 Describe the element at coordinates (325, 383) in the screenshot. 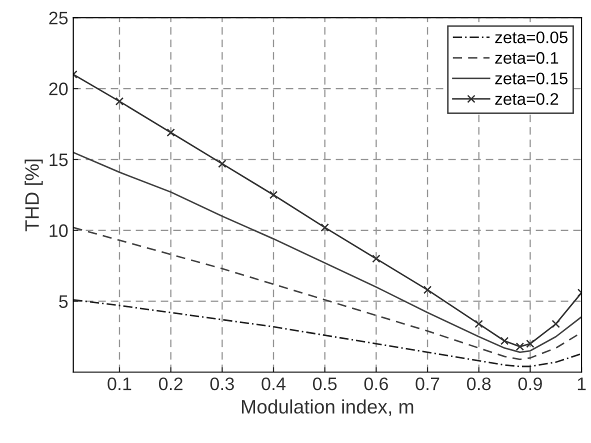

I see `x-tick-label: 0.5` at that location.